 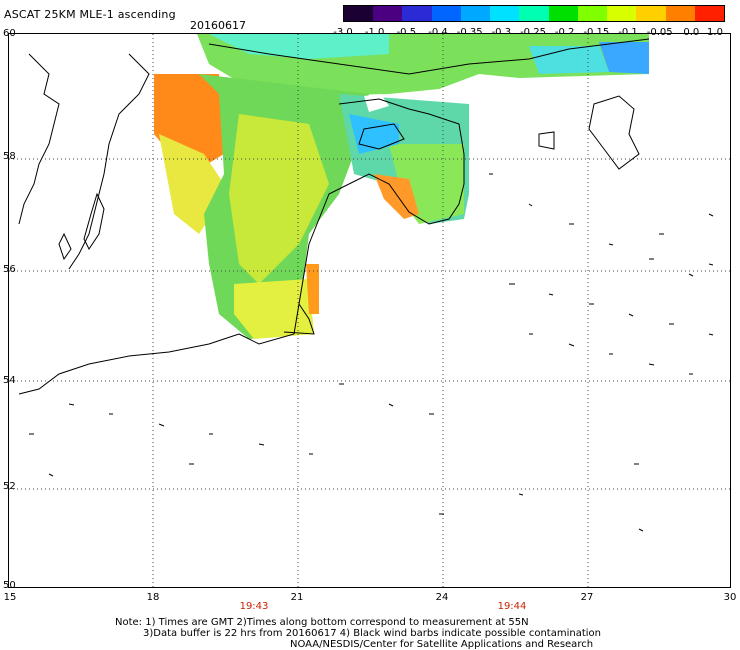 I want to click on product-date: 20160617, so click(x=218, y=25).